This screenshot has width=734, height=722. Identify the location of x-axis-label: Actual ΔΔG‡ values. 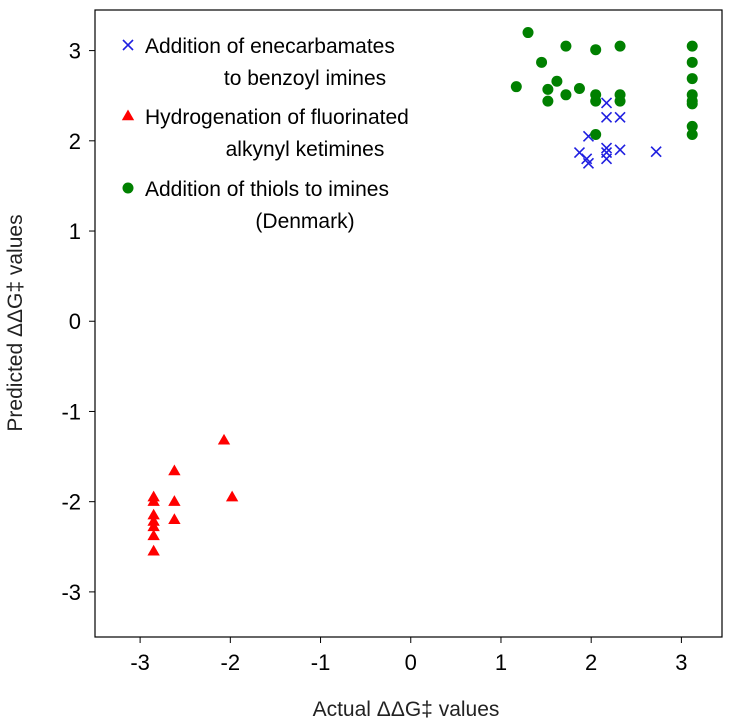
(406, 709).